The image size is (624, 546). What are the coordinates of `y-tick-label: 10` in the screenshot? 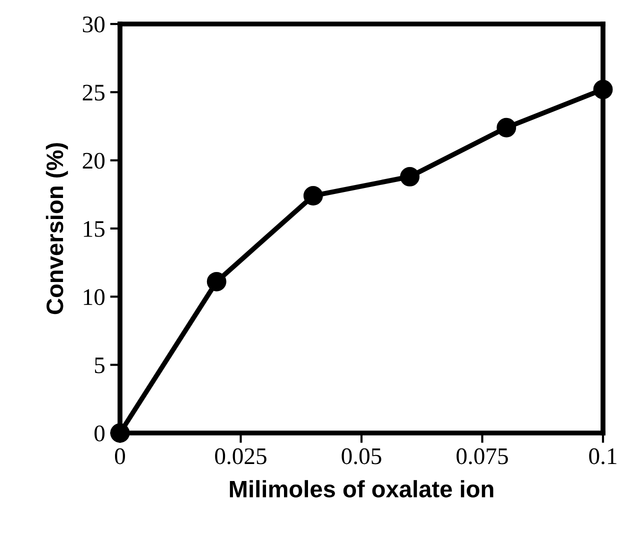 It's located at (94, 297).